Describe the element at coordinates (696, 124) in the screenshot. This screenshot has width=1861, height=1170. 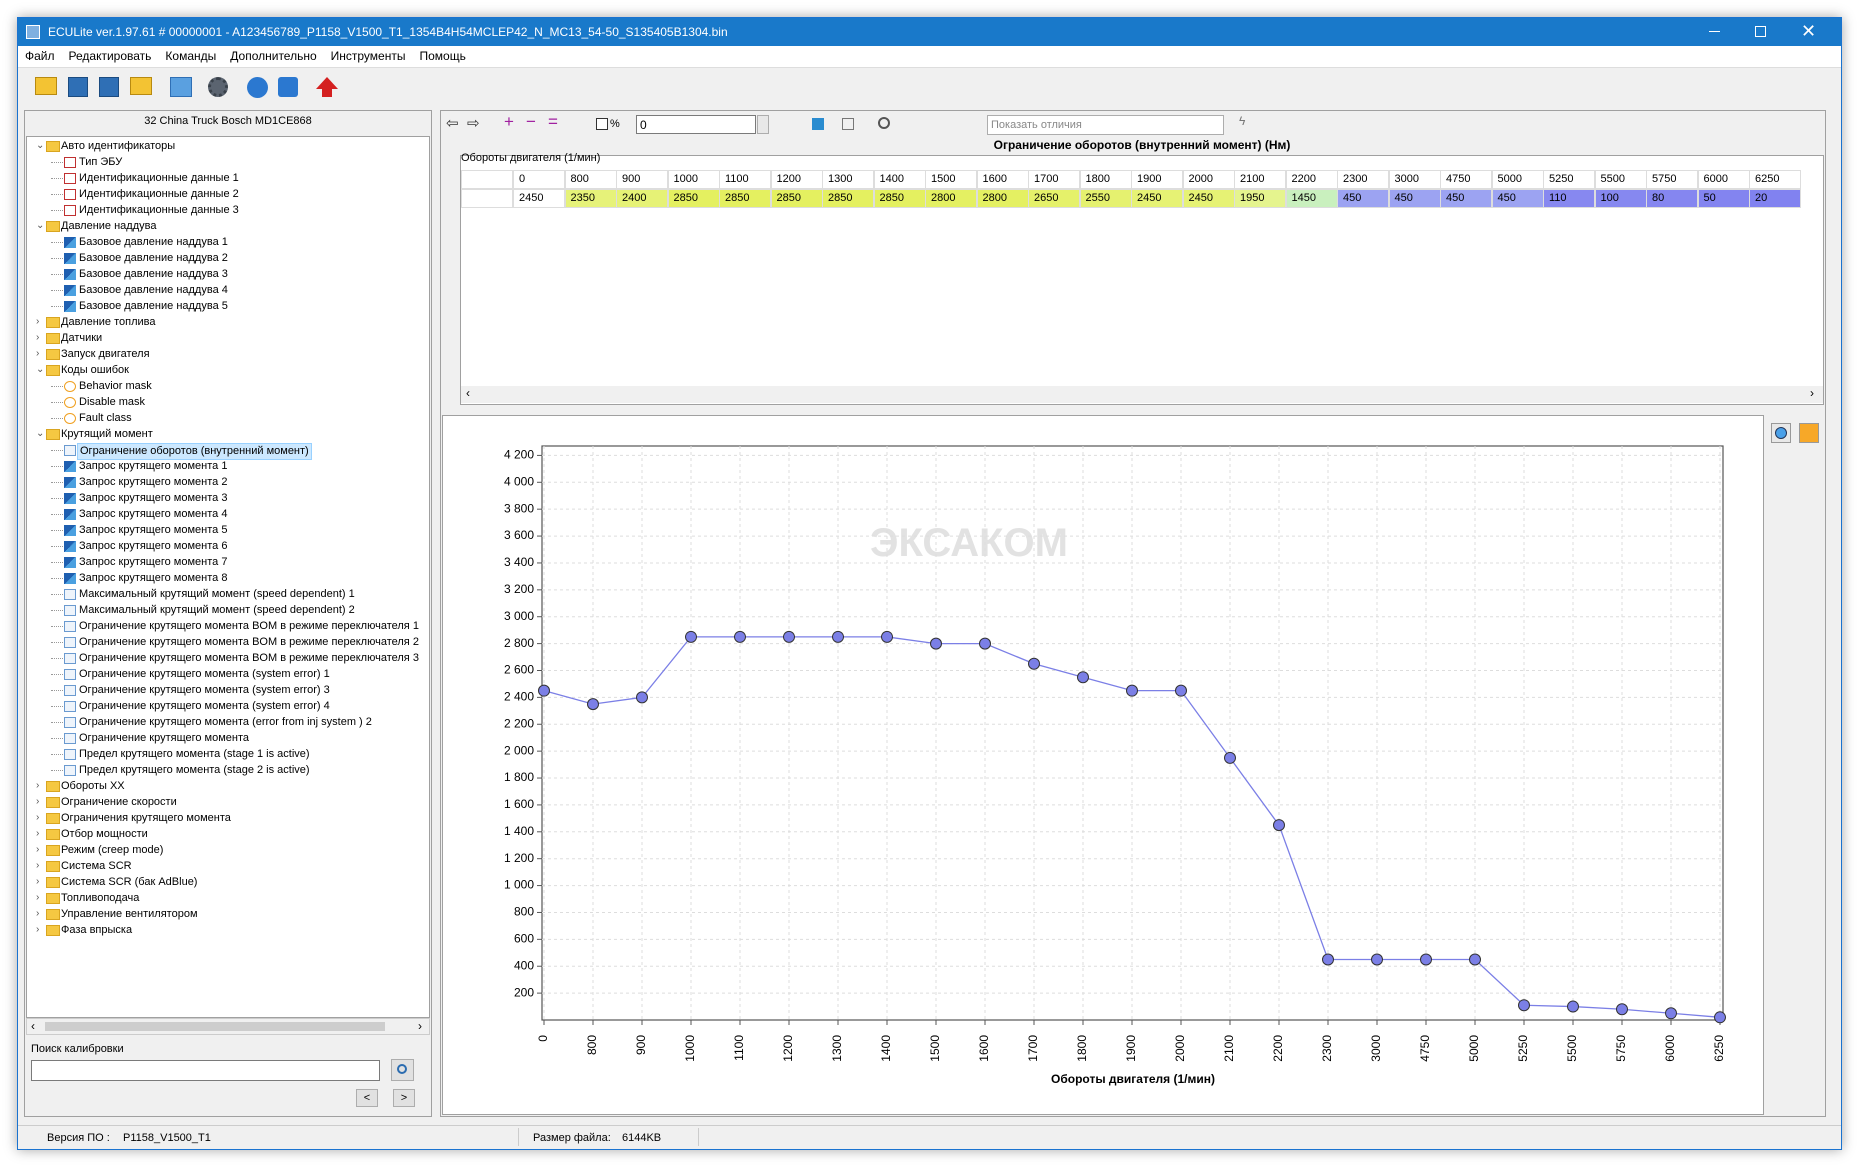
I see `value-input: 0` at that location.